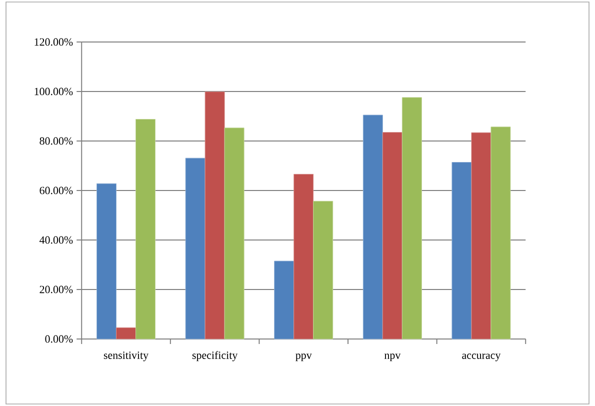 The width and height of the screenshot is (595, 406). I want to click on y-tick-label: 120.00%, so click(53, 42).